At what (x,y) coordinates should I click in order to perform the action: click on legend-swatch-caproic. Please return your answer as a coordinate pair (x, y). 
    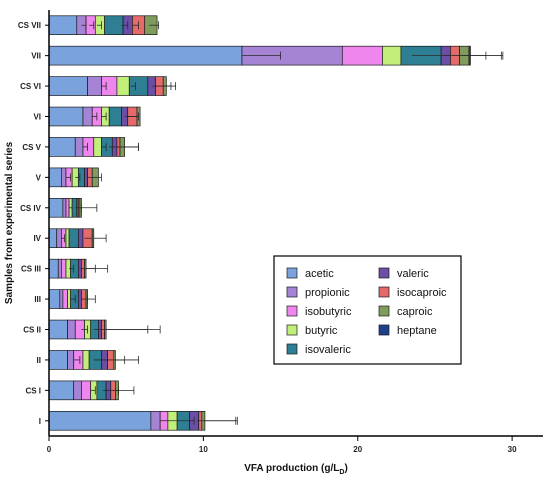
    Looking at the image, I should click on (384, 311).